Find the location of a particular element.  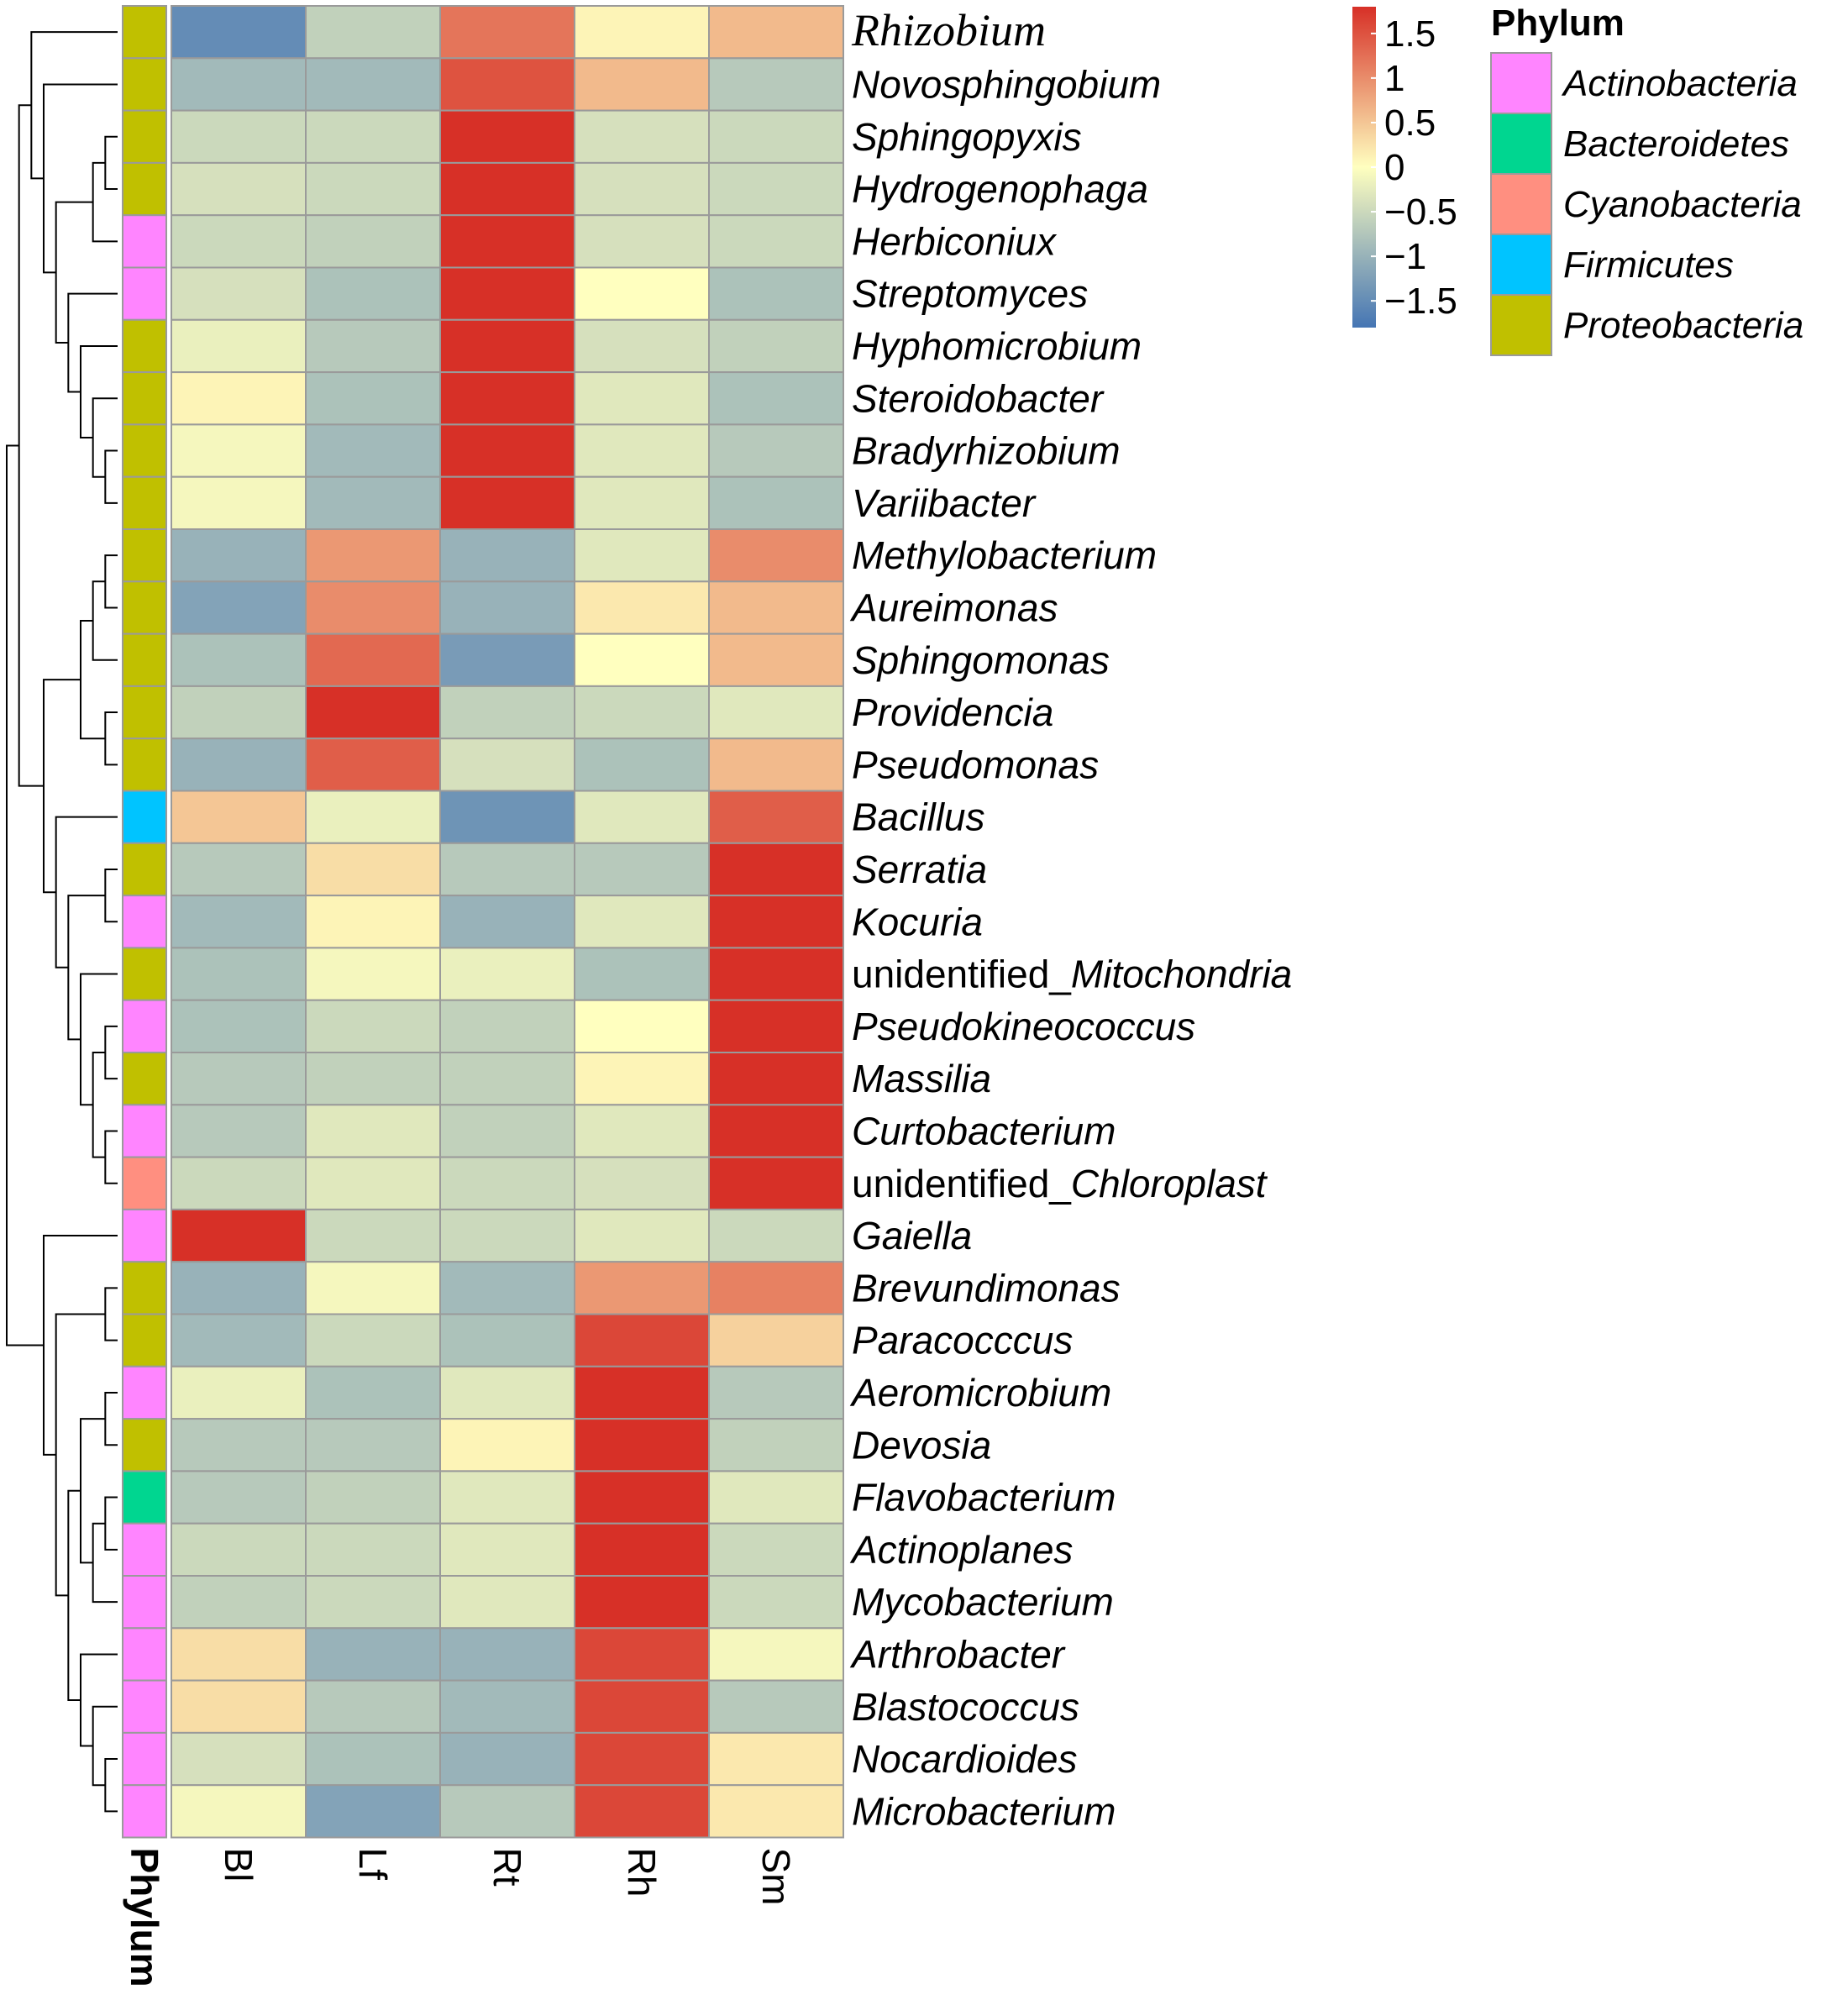

row-label: Devosia is located at coordinates (921, 1445).